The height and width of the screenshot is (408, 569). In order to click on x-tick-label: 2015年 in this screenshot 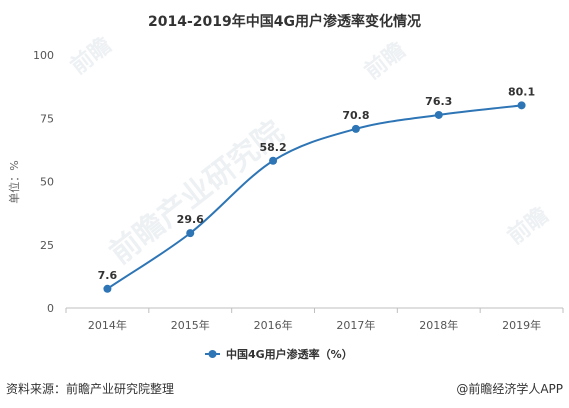, I will do `click(190, 325)`.